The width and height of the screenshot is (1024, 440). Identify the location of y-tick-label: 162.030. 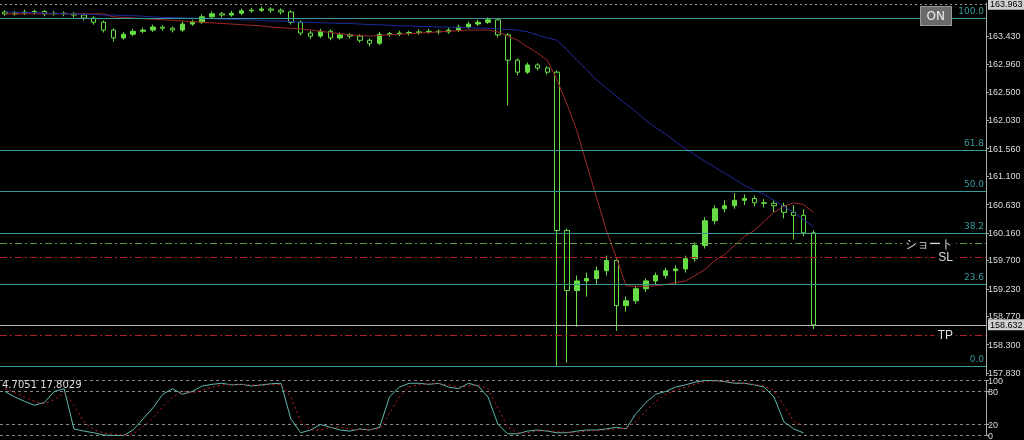
(1004, 120).